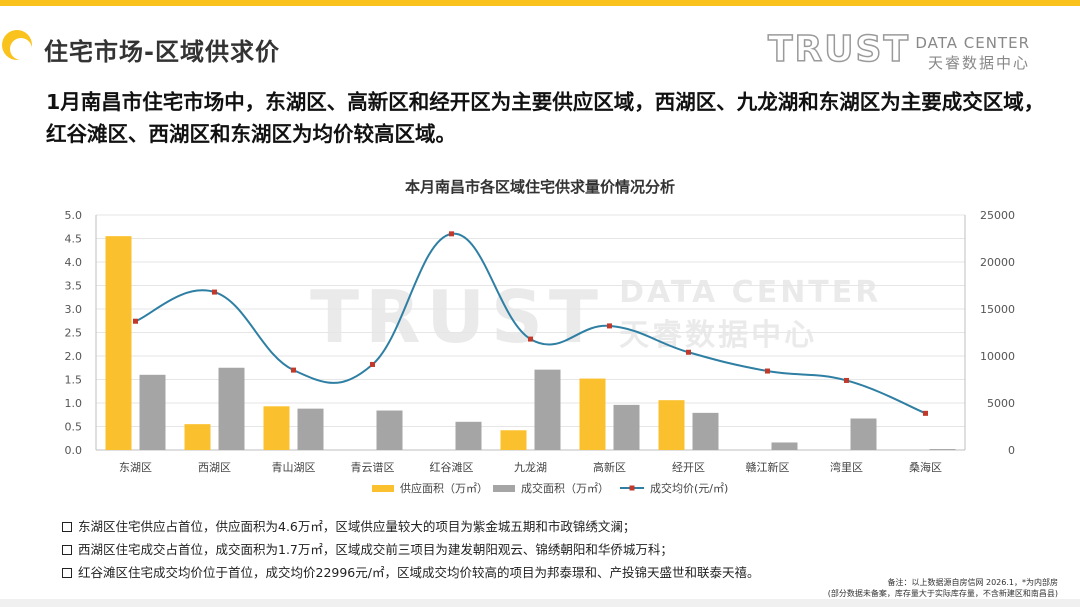 The width and height of the screenshot is (1080, 607). I want to click on chart-title: 本月南昌市各区域住宅供求量价情况分析, so click(539, 187).